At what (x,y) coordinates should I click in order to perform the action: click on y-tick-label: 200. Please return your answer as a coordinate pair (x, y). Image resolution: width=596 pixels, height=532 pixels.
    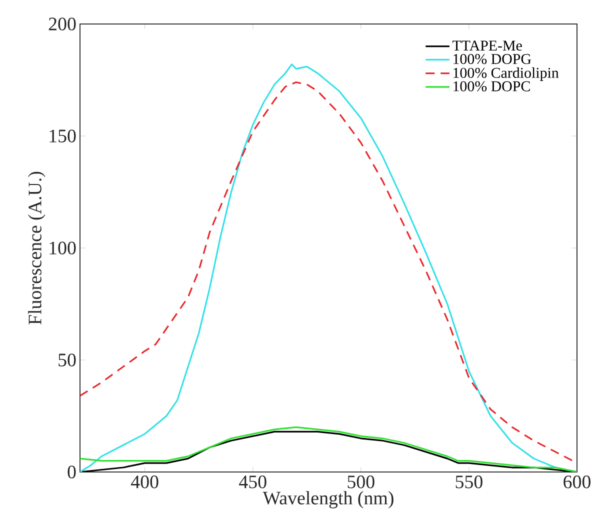
    Looking at the image, I should click on (62, 24).